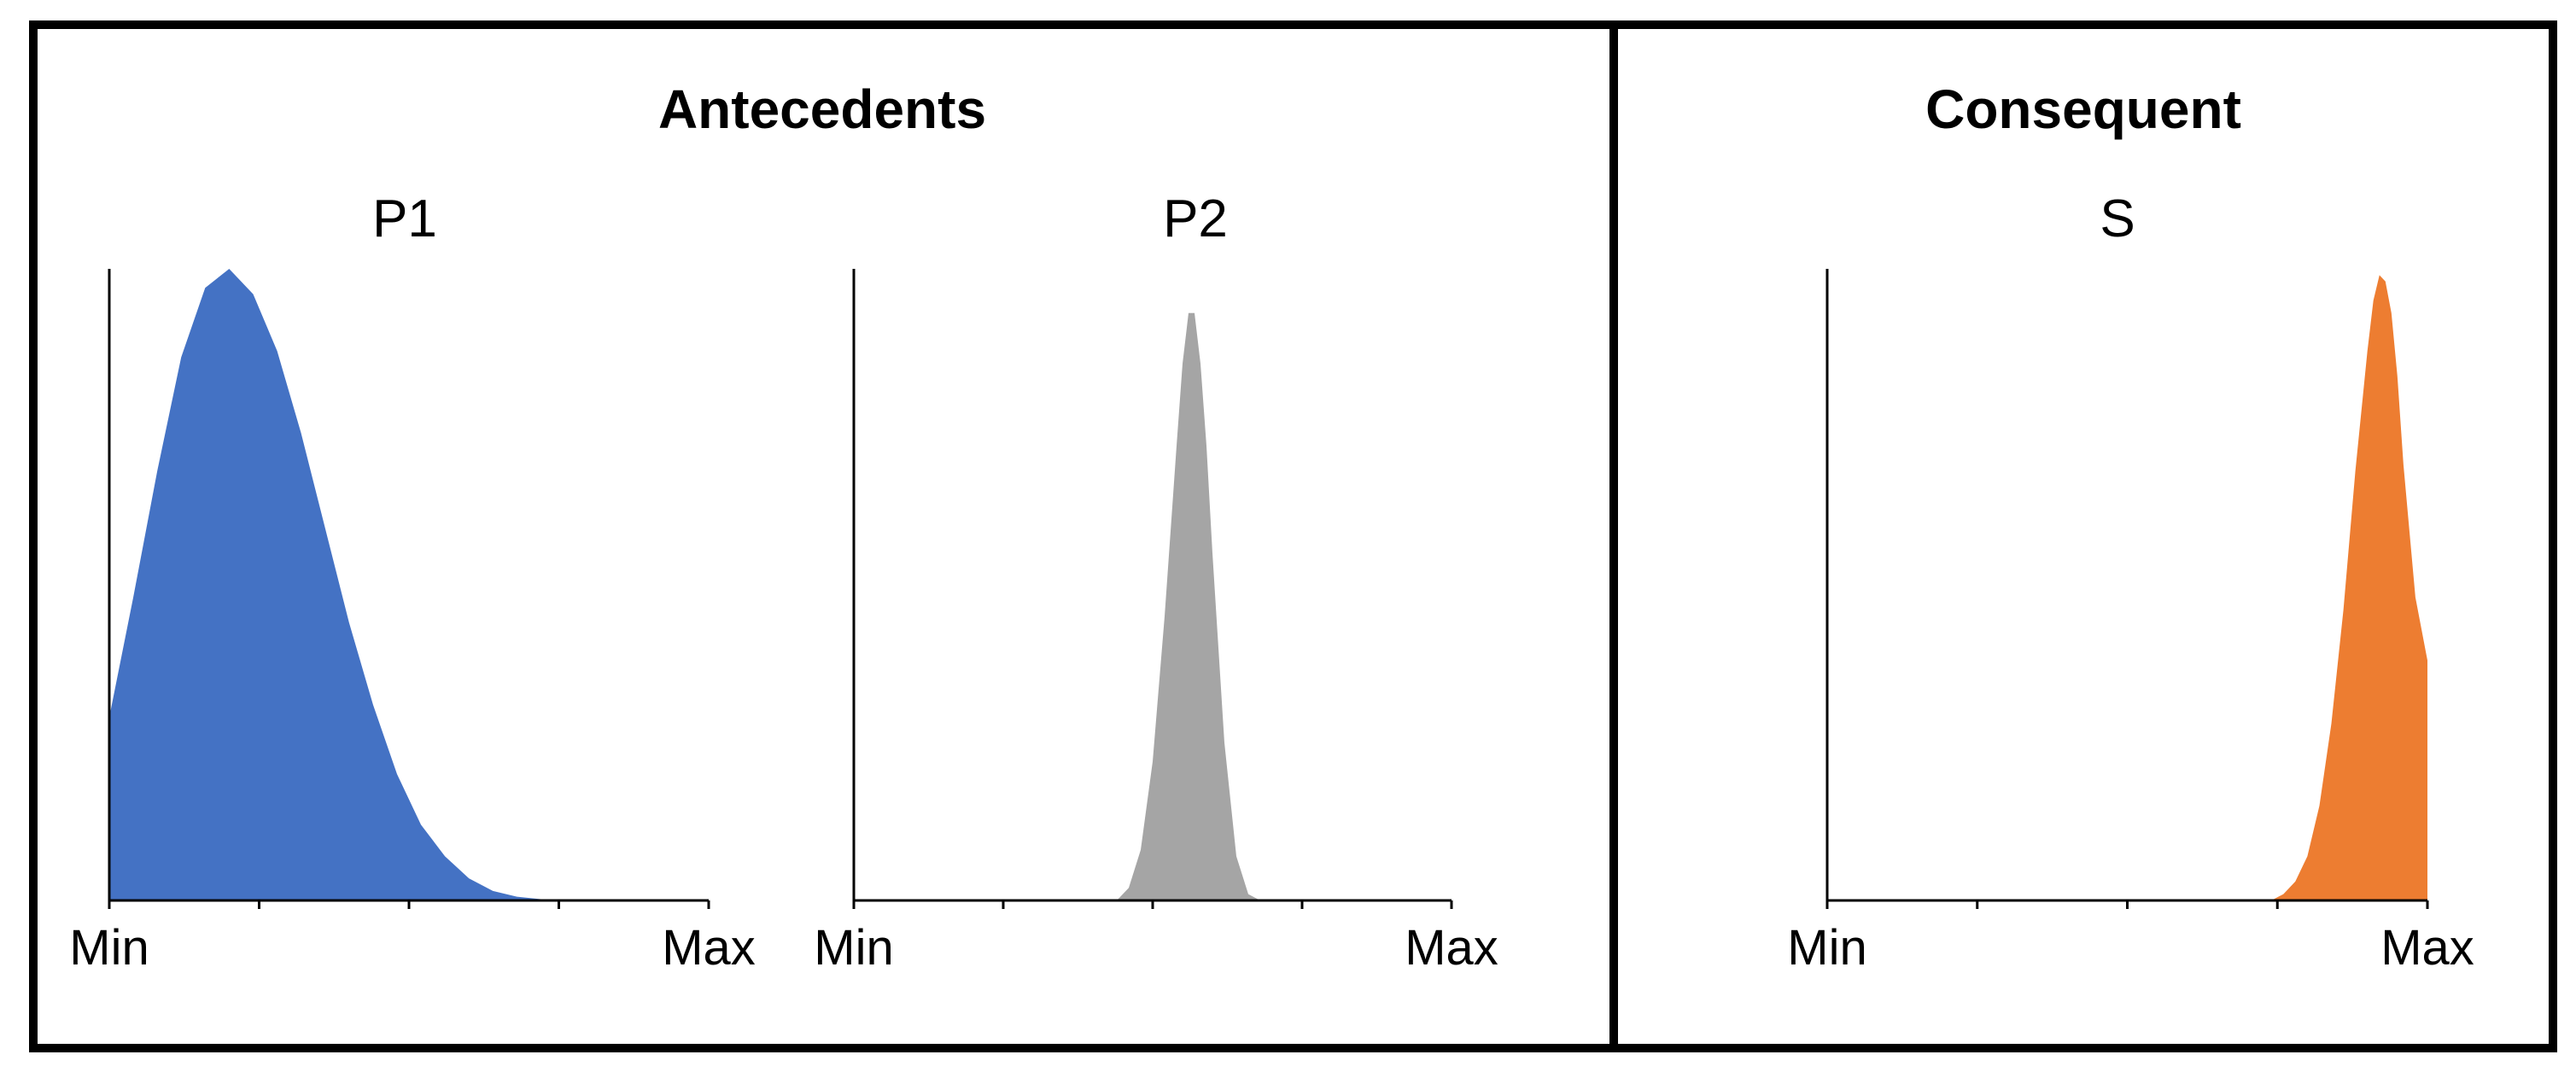 This screenshot has height=1072, width=2576. Describe the element at coordinates (2127, 587) in the screenshot. I see `chart-s-distribution-area` at that location.